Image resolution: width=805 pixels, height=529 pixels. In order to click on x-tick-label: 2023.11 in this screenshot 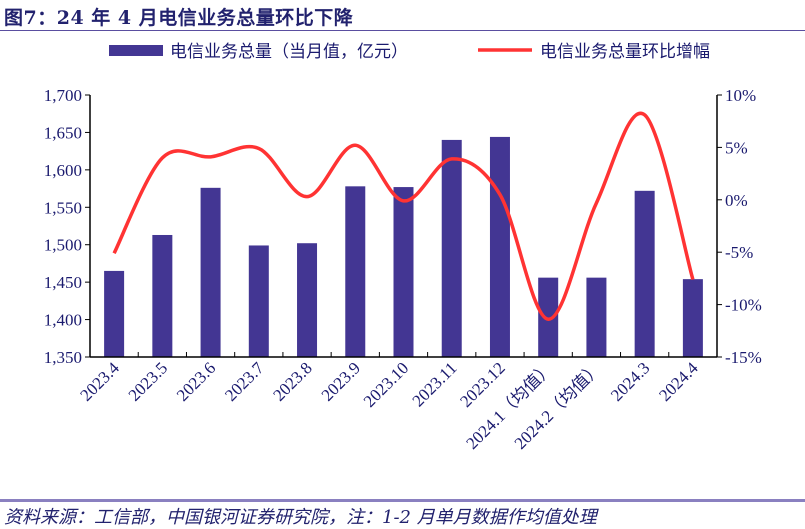, I will do `click(434, 384)`.